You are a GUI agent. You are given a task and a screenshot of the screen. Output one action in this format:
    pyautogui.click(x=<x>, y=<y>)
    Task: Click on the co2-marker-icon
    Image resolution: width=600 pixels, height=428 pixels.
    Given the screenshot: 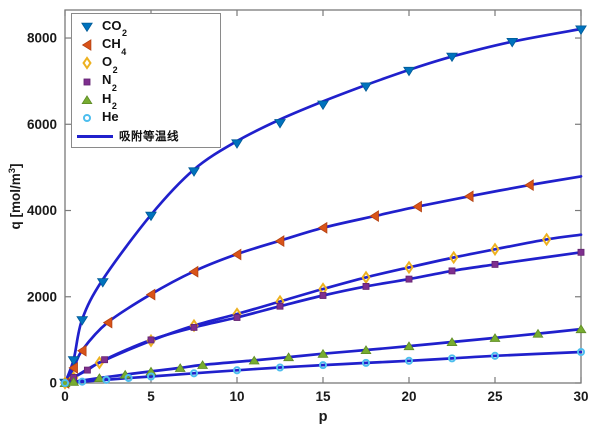 What is the action you would take?
    pyautogui.click(x=87, y=27)
    